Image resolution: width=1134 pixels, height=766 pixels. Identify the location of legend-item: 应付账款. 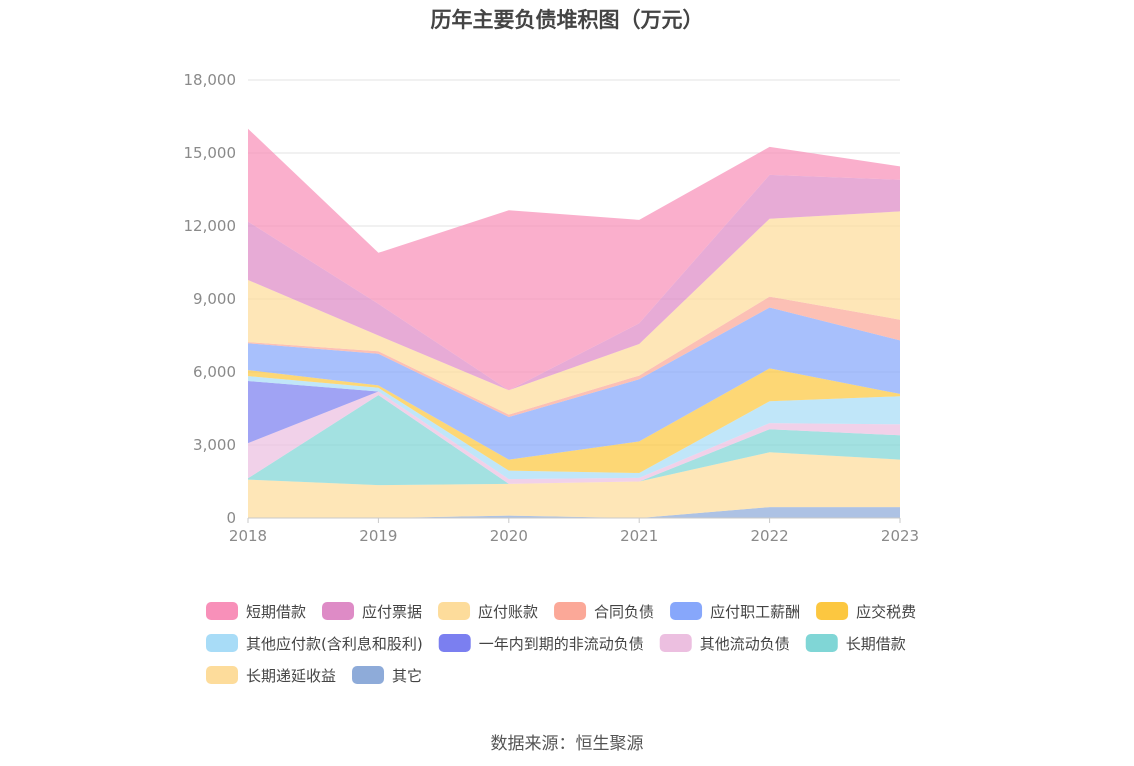
(488, 611).